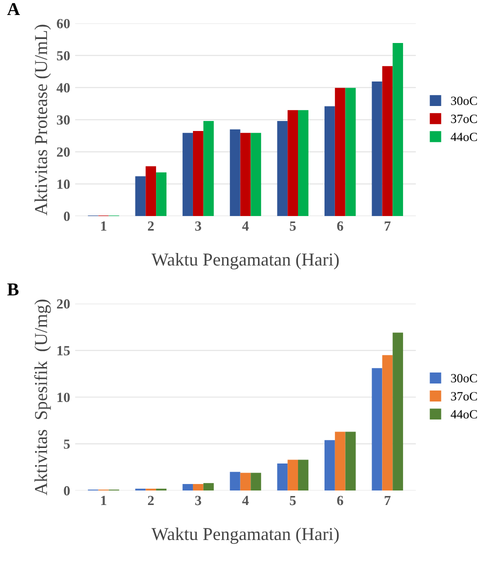 The height and width of the screenshot is (584, 501). I want to click on y-tick-label: 5, so click(67, 444).